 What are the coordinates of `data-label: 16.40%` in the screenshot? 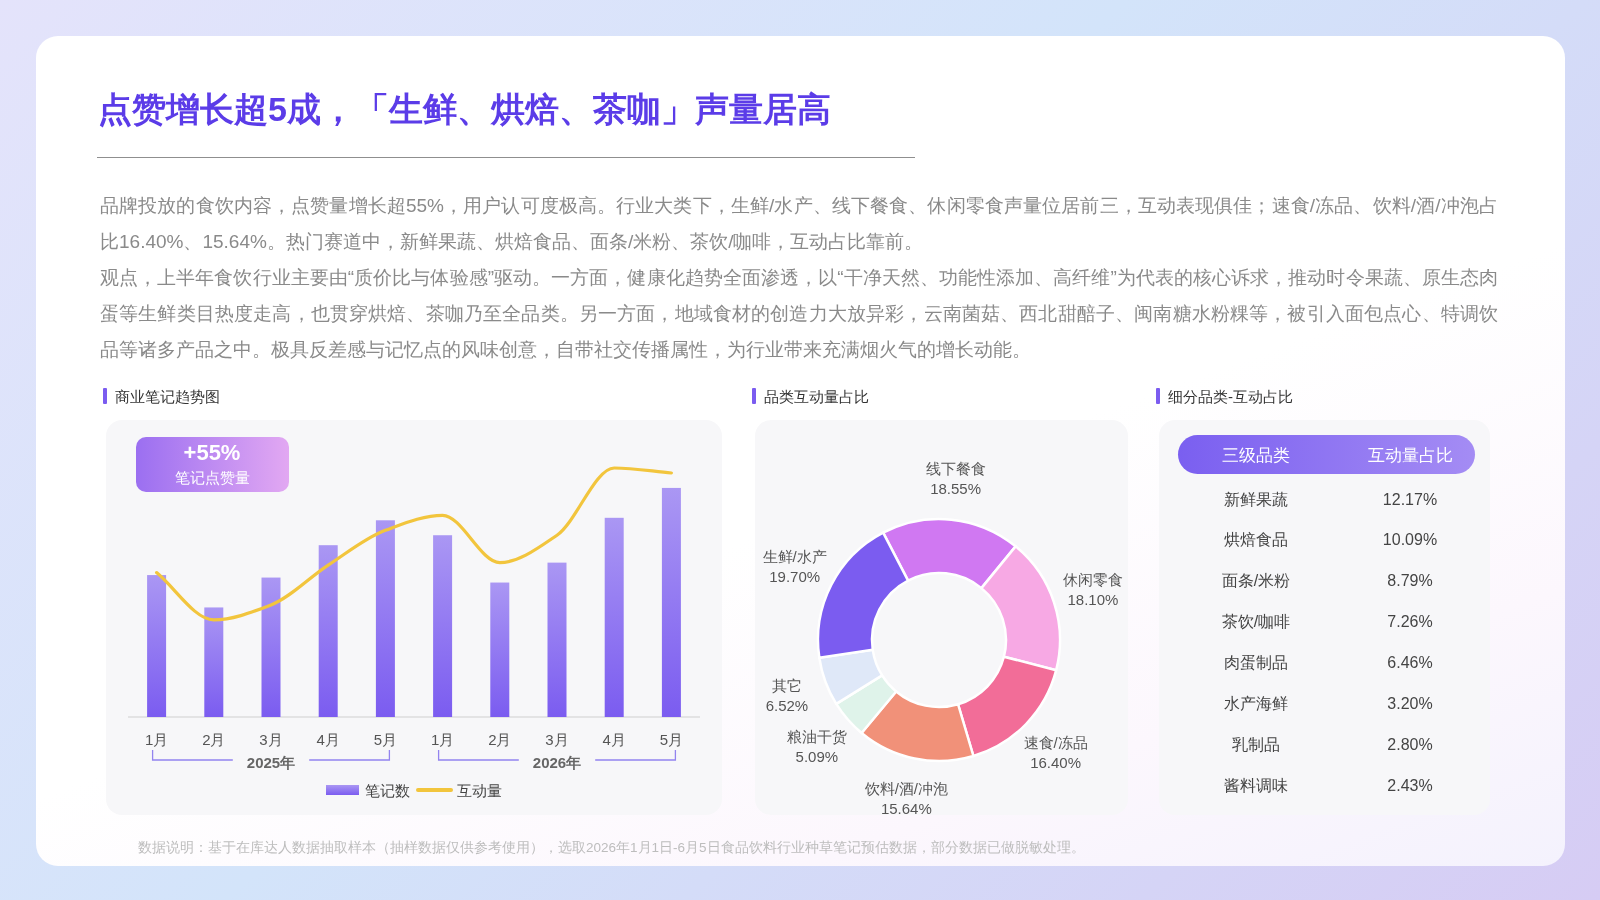 It's located at (1056, 762).